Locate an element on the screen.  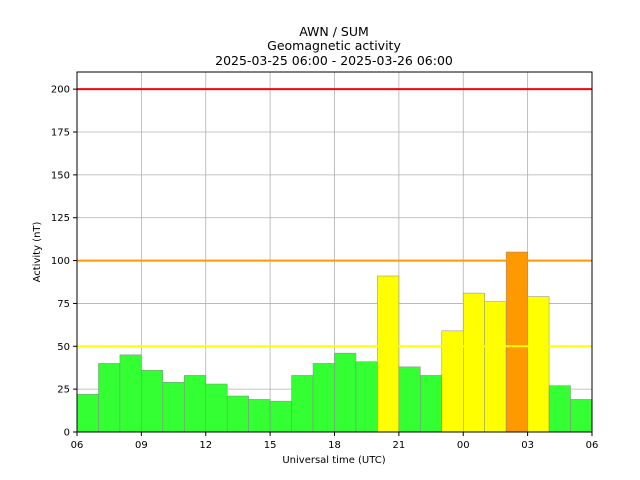
x-tick-label: 00 is located at coordinates (463, 445).